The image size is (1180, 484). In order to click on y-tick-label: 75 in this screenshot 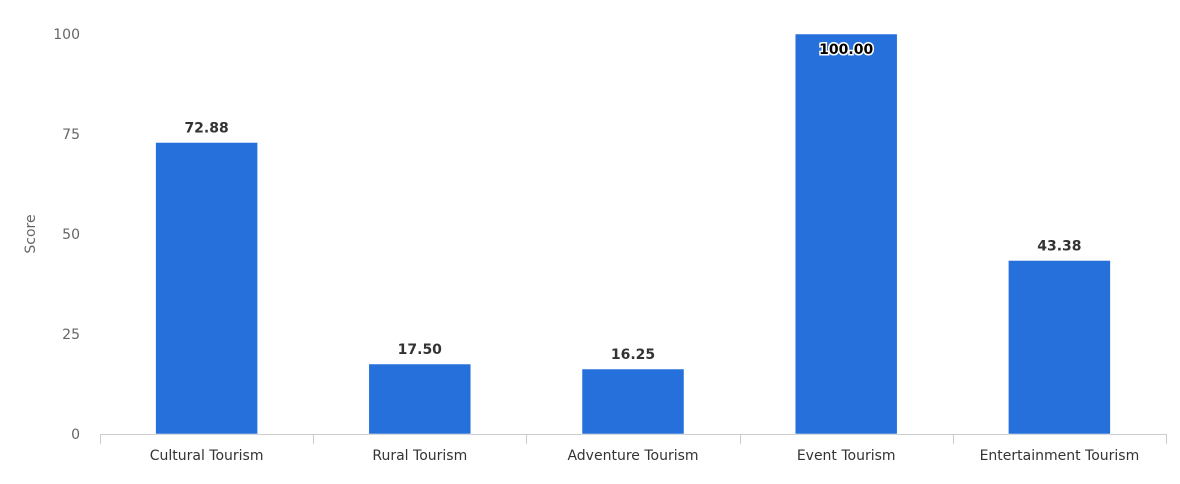, I will do `click(71, 135)`.